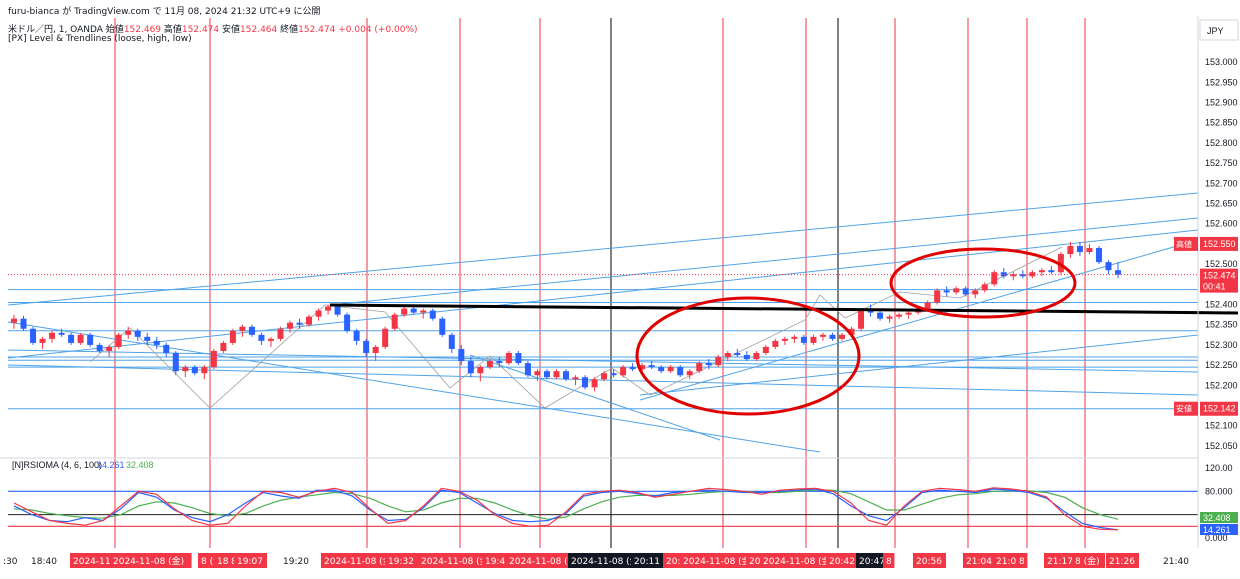 The height and width of the screenshot is (579, 1240). Describe the element at coordinates (1219, 491) in the screenshot. I see `rsi-tick: 80.000` at that location.